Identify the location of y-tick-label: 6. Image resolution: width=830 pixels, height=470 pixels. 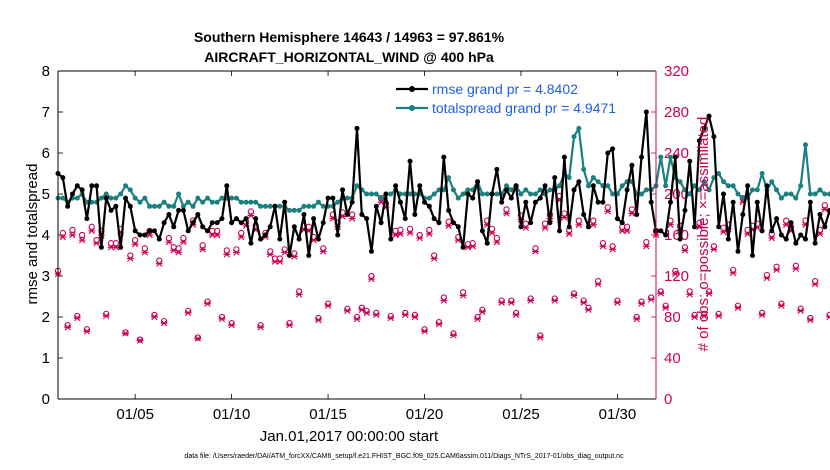
(46, 153).